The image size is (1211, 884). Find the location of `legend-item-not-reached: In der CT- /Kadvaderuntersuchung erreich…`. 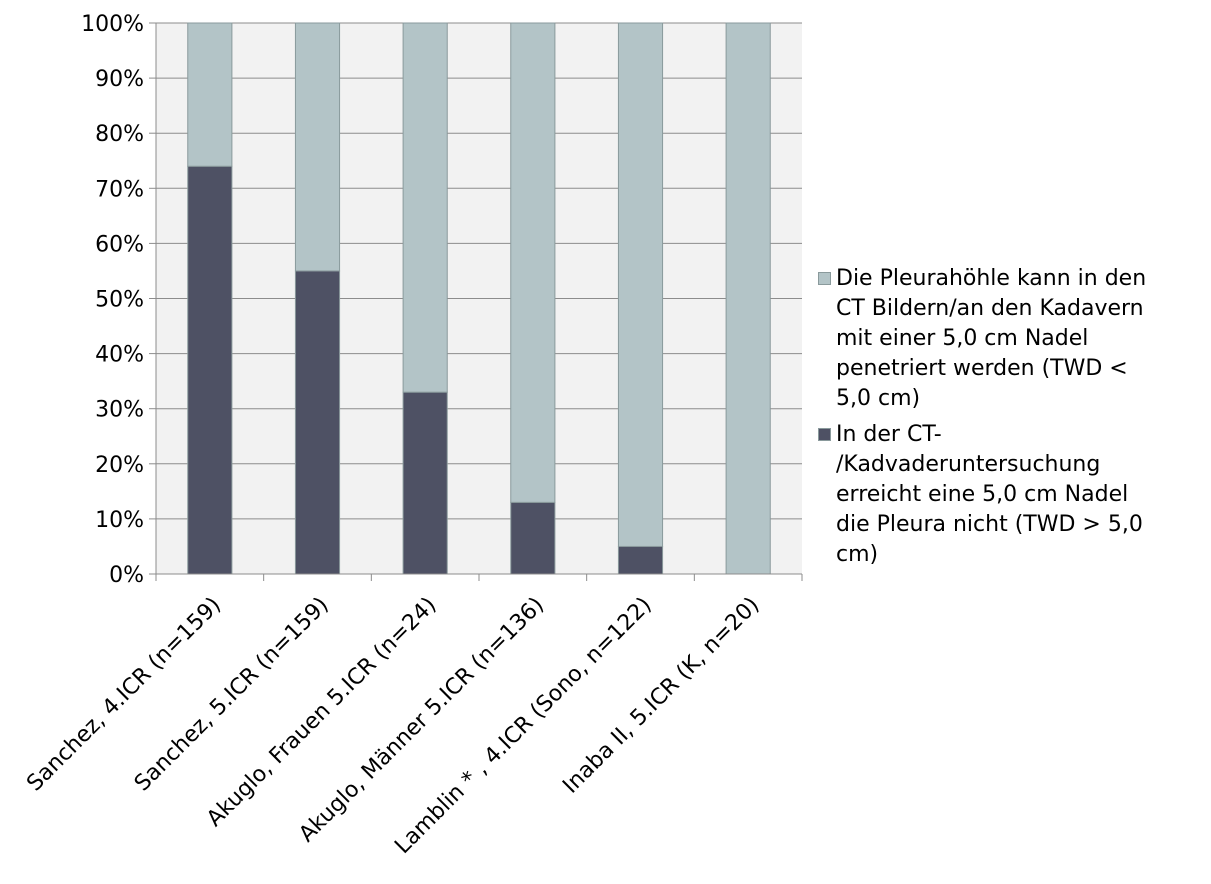

legend-item-not-reached: In der CT- /Kadvaderuntersuchung erreich… is located at coordinates (1014, 495).